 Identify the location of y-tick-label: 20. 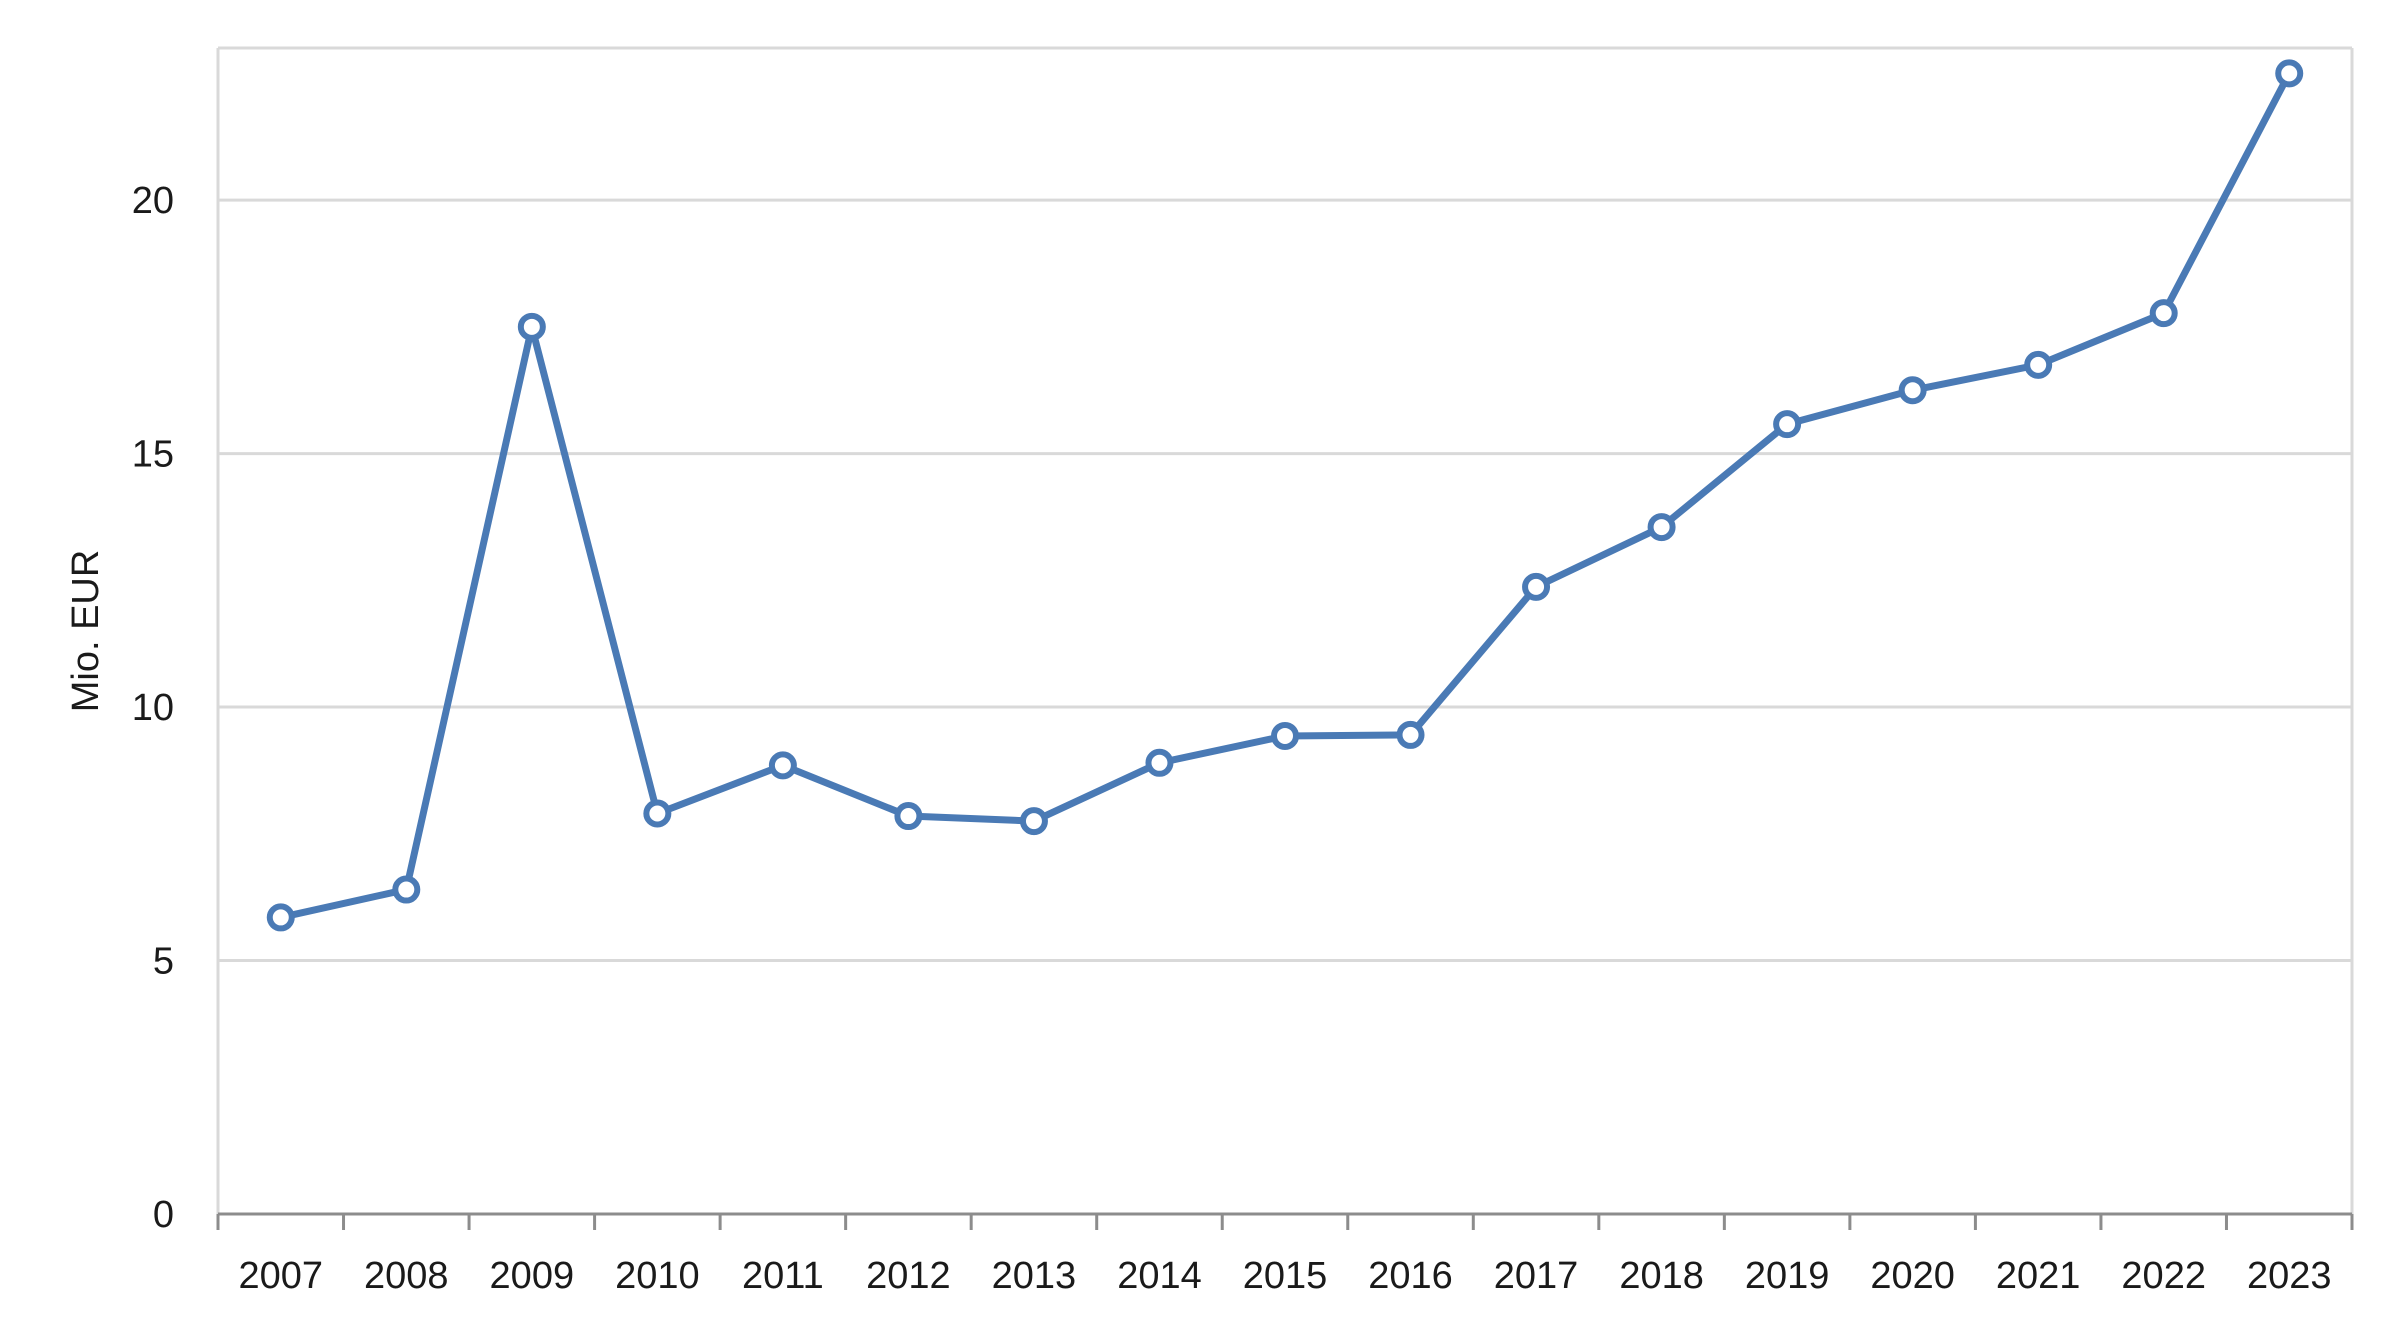
(153, 201).